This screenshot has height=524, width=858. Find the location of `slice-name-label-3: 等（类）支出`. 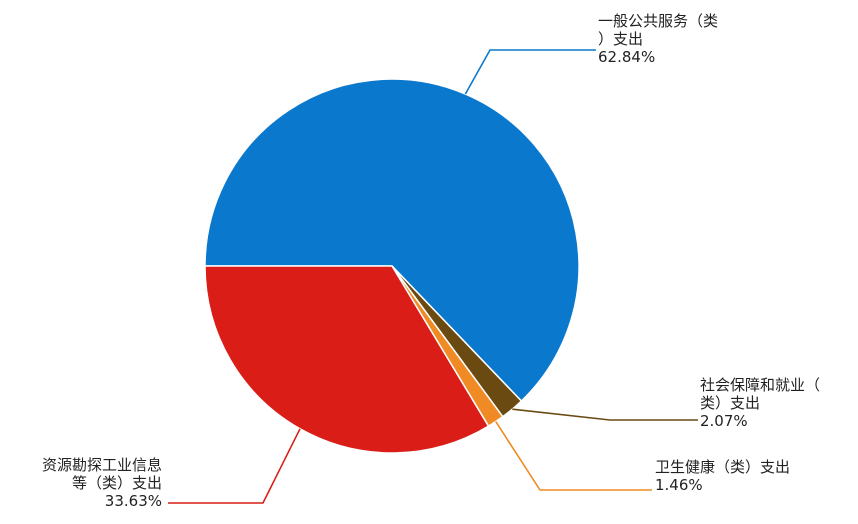

slice-name-label-3: 等（类）支出 is located at coordinates (117, 483).